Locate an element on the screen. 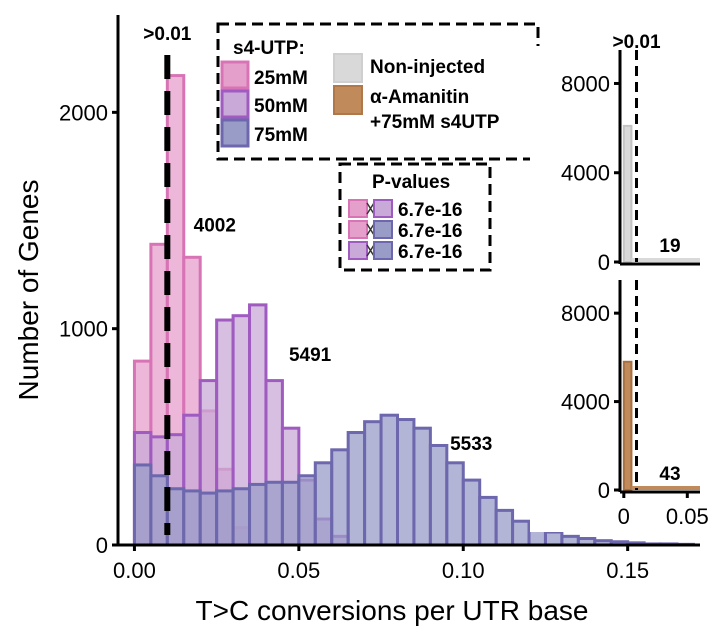  inset-threshold-label-1: >0.01 is located at coordinates (636, 42).